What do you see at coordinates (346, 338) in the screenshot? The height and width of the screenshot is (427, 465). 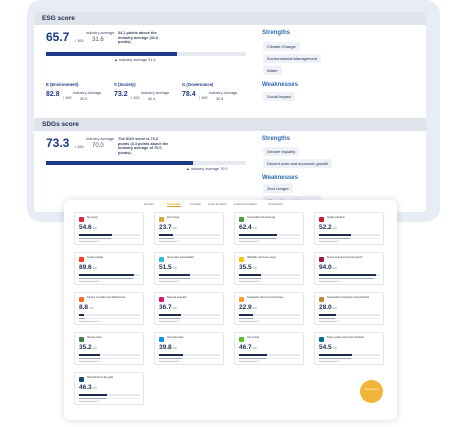 I see `sdg-tile-name: Peace, justice and strong institutions` at bounding box center [346, 338].